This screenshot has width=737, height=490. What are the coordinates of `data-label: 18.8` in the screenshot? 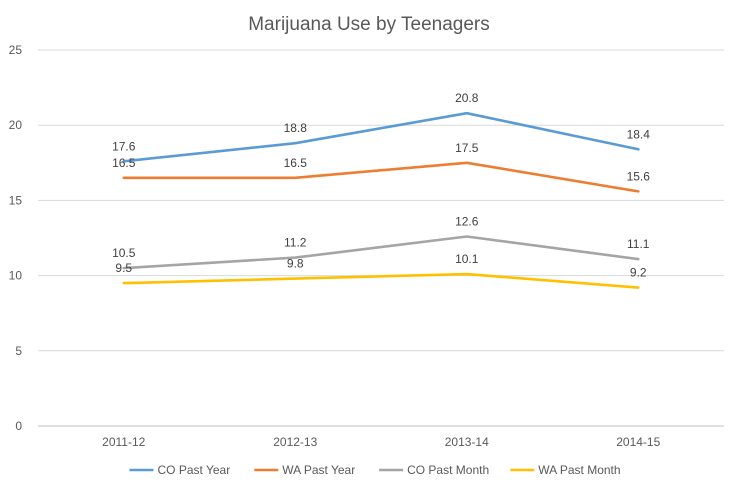 It's located at (296, 128).